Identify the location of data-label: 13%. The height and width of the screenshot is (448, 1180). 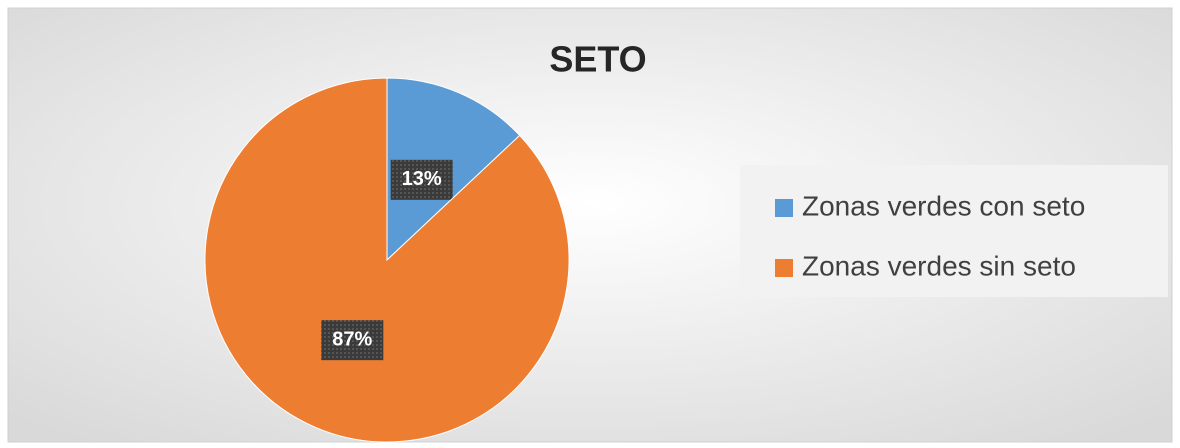
(422, 179).